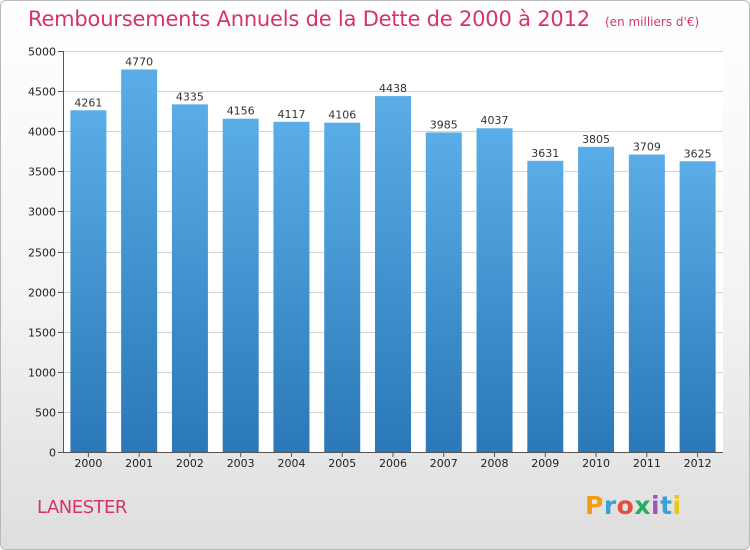 Image resolution: width=750 pixels, height=550 pixels. What do you see at coordinates (240, 285) in the screenshot?
I see `bar-2003` at bounding box center [240, 285].